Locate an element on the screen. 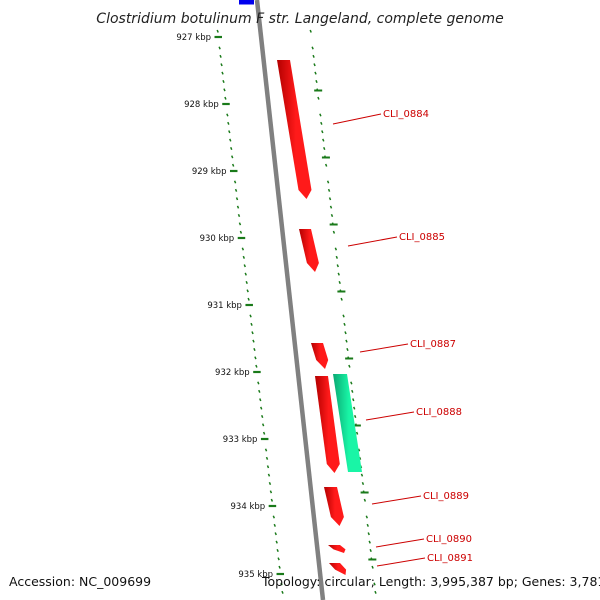 This screenshot has width=600, height=600. genes-layer is located at coordinates (319, 317).